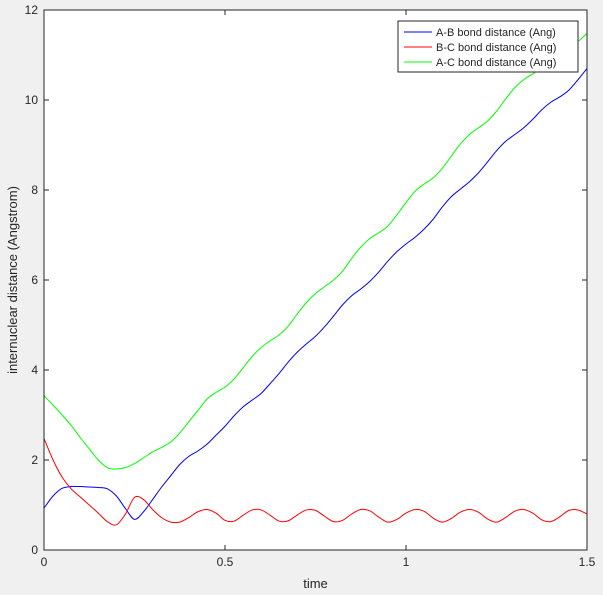  What do you see at coordinates (34, 280) in the screenshot?
I see `y-tick-label: 6` at bounding box center [34, 280].